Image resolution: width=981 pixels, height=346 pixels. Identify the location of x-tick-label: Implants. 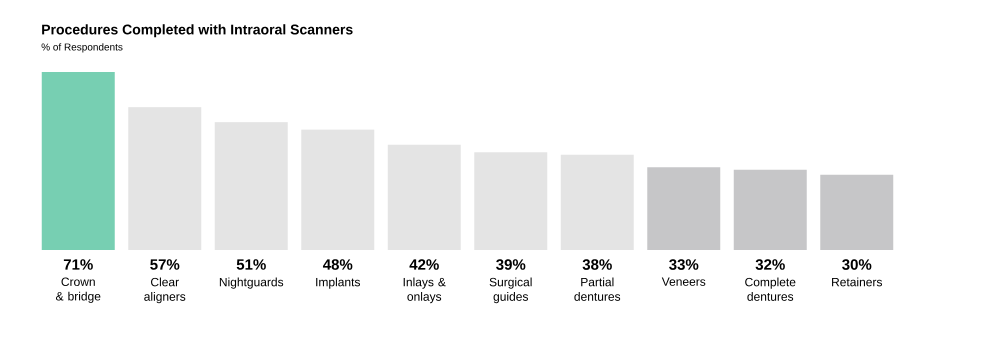
(338, 283).